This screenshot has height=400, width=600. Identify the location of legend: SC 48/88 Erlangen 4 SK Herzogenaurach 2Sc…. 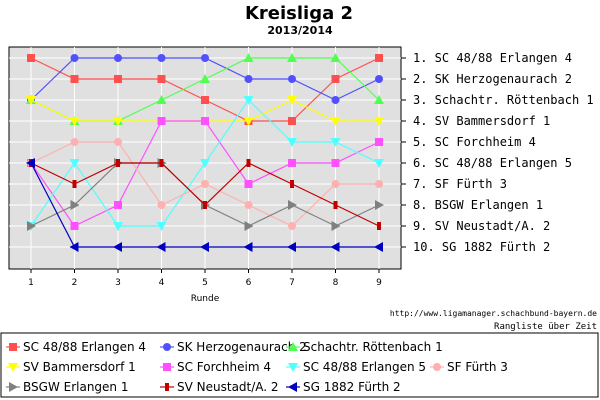
(257, 367).